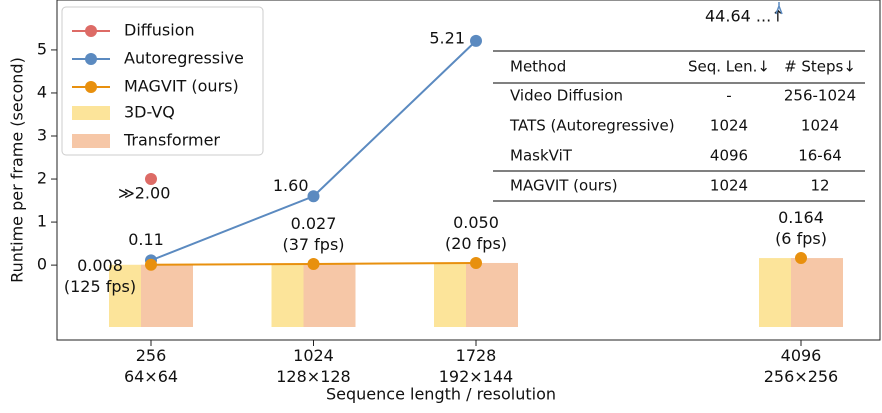 This screenshot has width=882, height=413. What do you see at coordinates (441, 394) in the screenshot?
I see `x-axis-label: Sequence length / resolution` at bounding box center [441, 394].